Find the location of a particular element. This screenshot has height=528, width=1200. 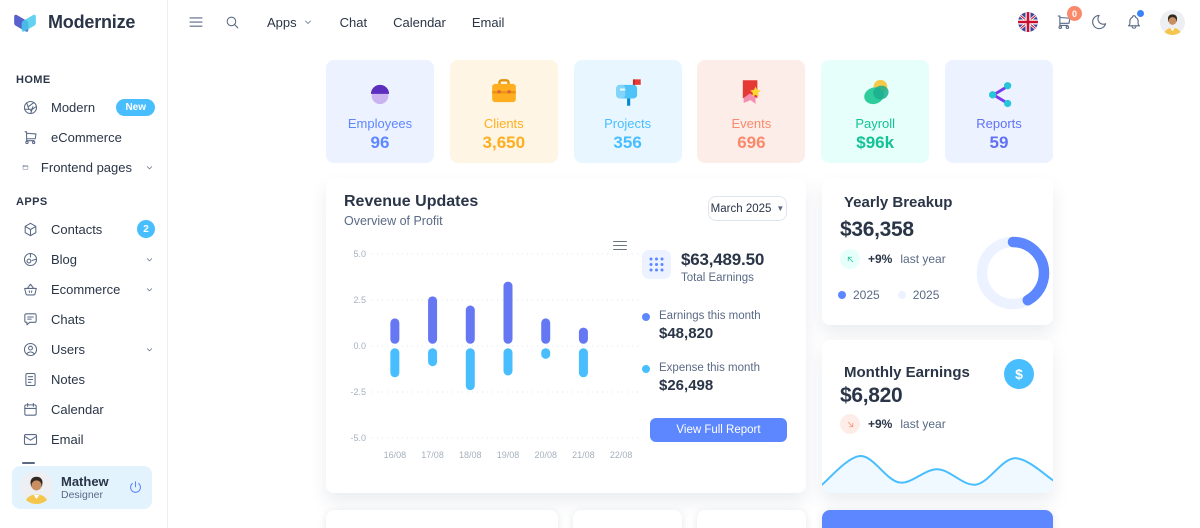

language-flag-icon is located at coordinates (1028, 22).